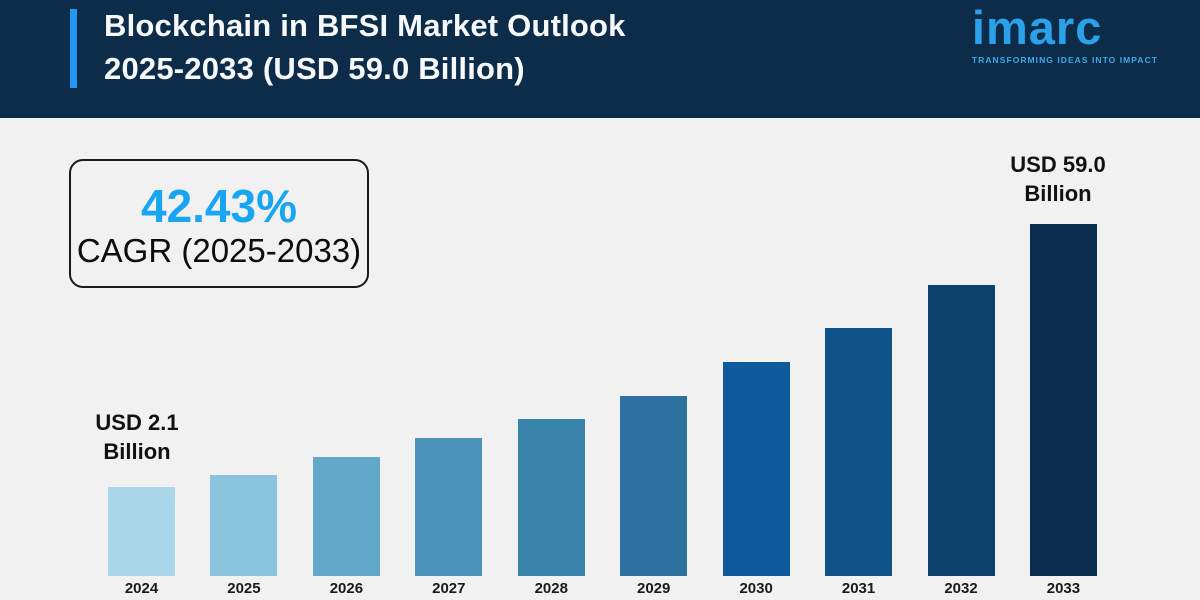 The image size is (1200, 600). I want to click on bar-2024, so click(141, 531).